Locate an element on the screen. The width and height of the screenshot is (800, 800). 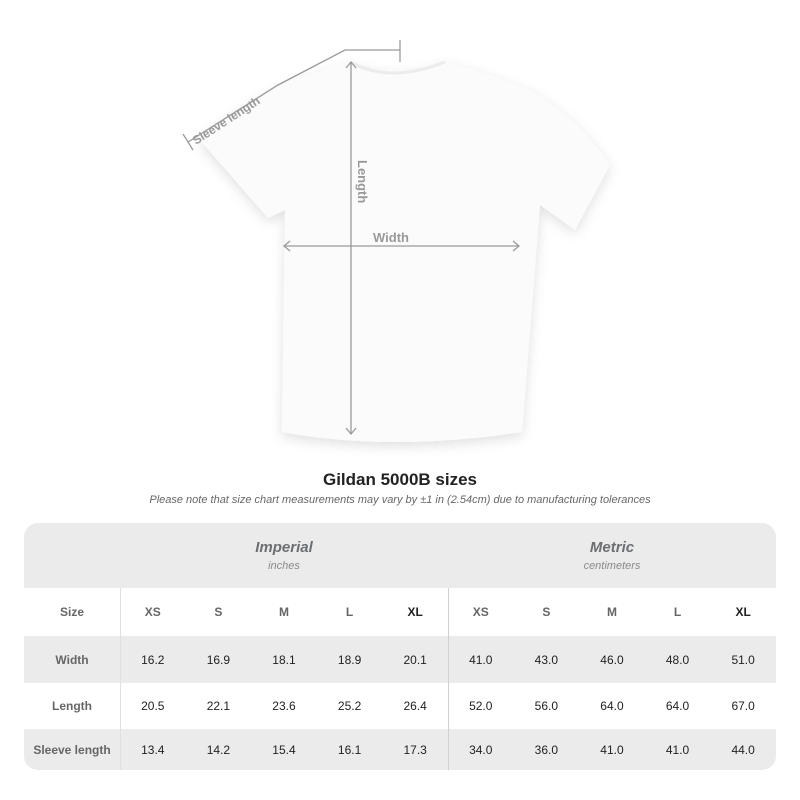
table-cell: 56.0 is located at coordinates (546, 706).